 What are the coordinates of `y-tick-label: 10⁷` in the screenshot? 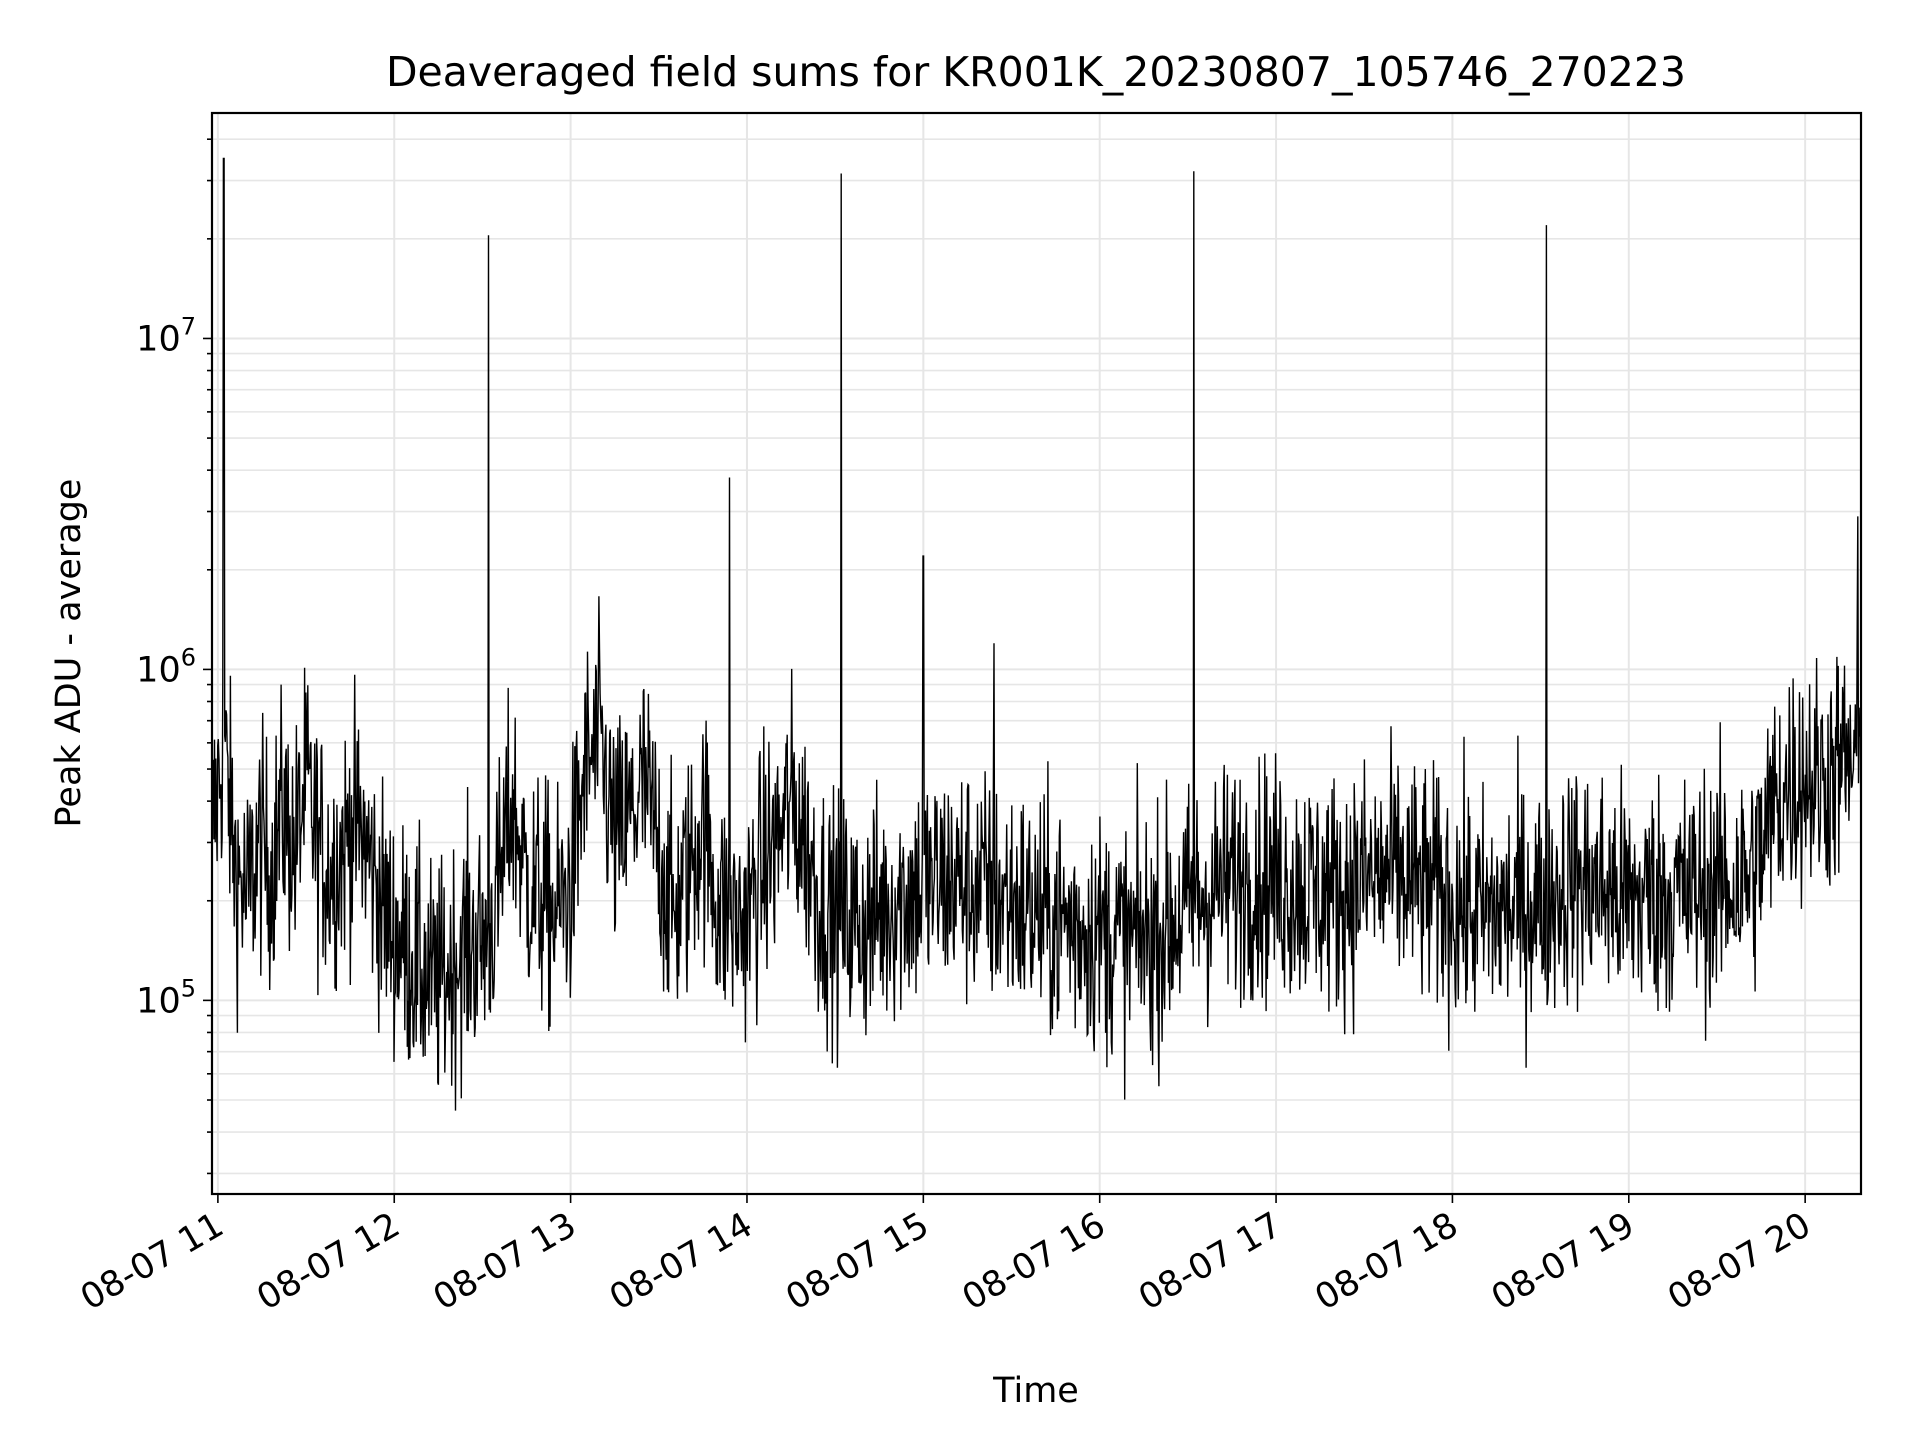 It's located at (166, 335).